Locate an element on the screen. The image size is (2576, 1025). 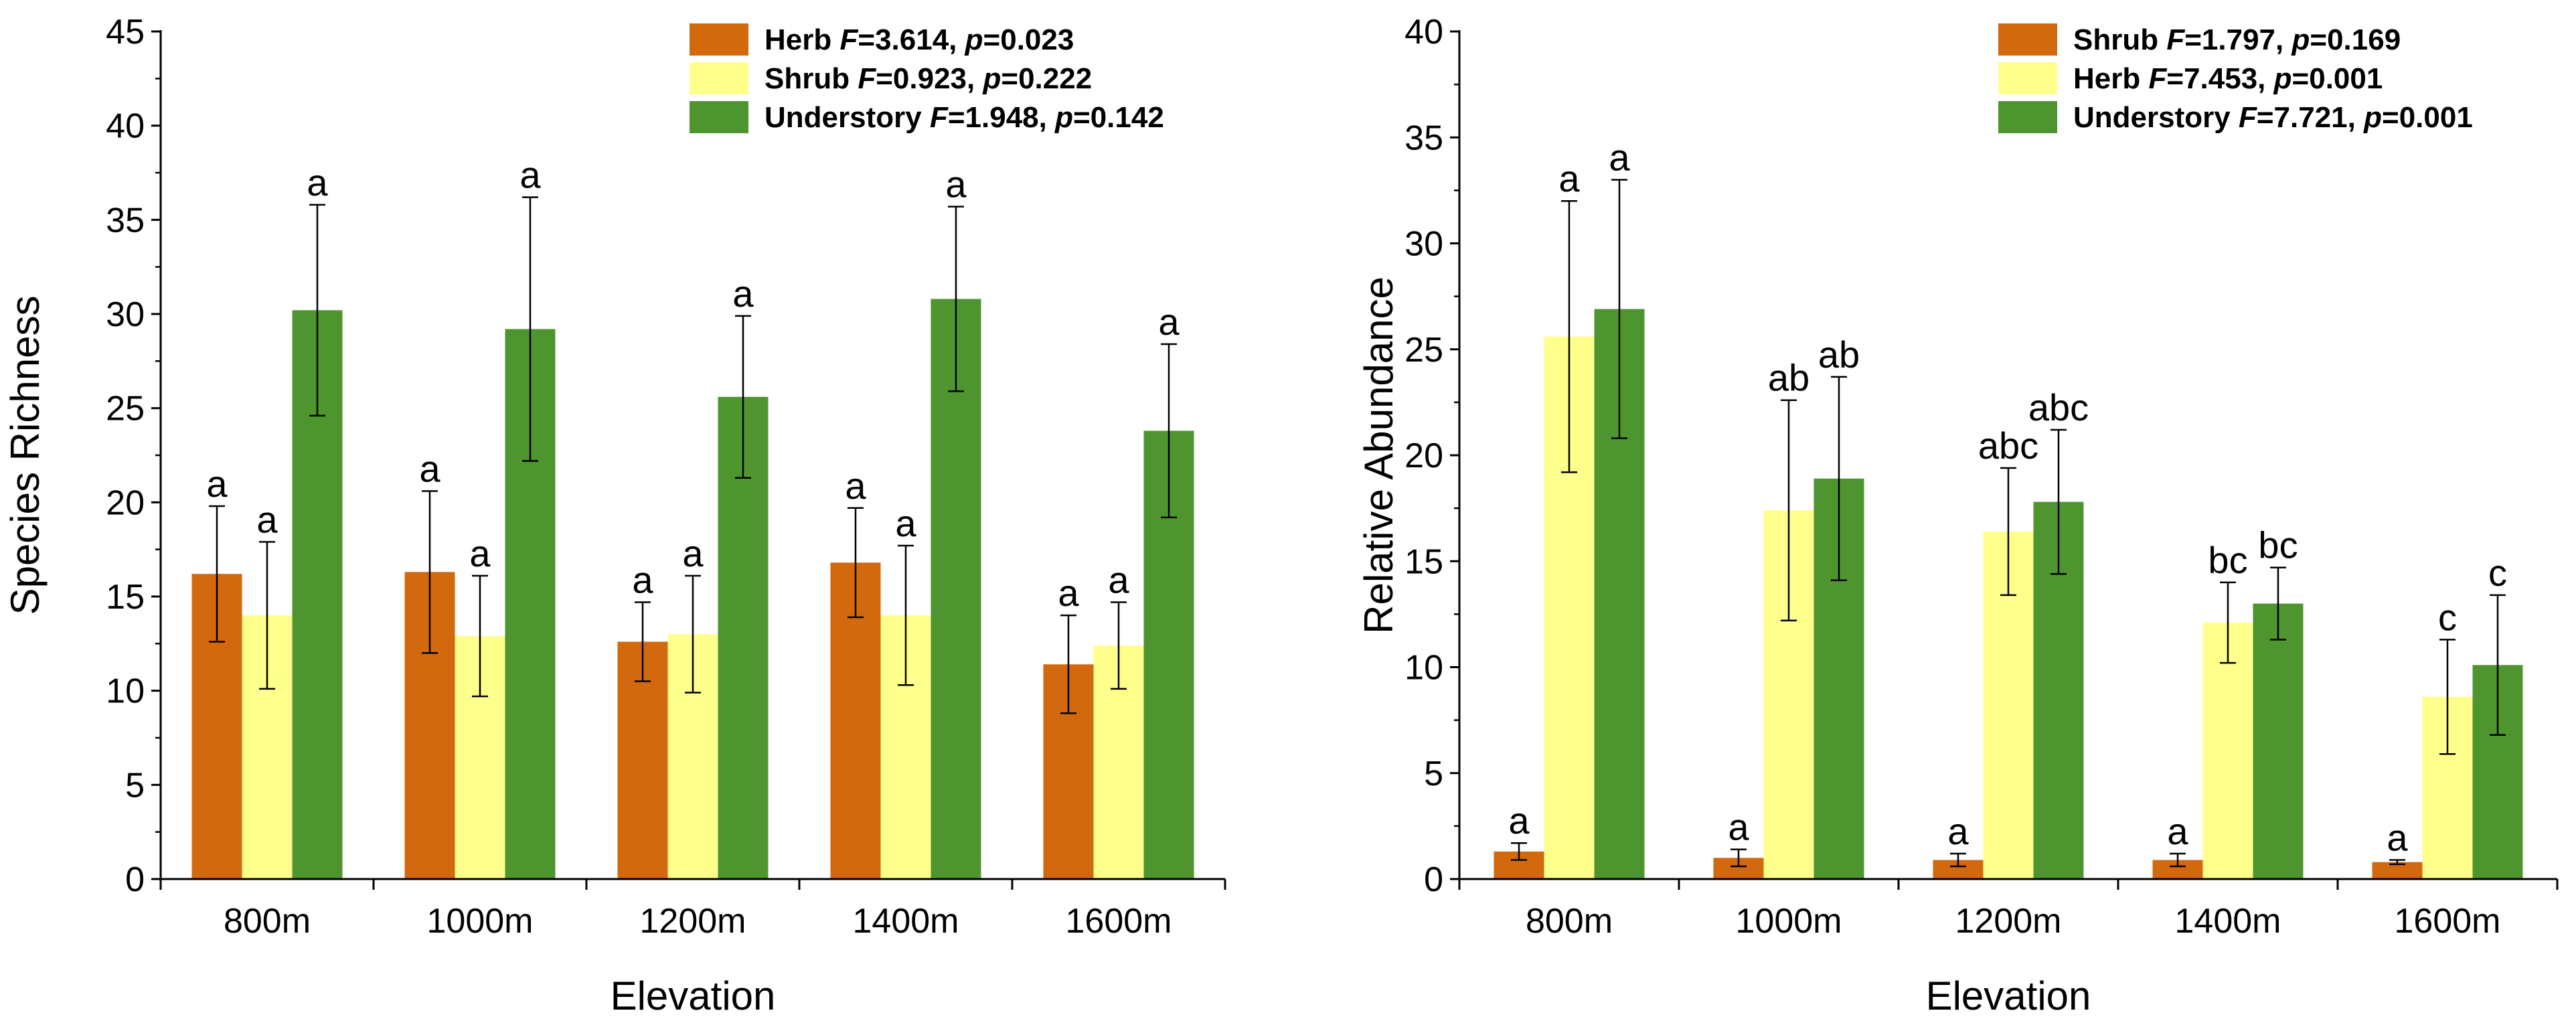
legend-text-part: =1.797, is located at coordinates (2238, 39).